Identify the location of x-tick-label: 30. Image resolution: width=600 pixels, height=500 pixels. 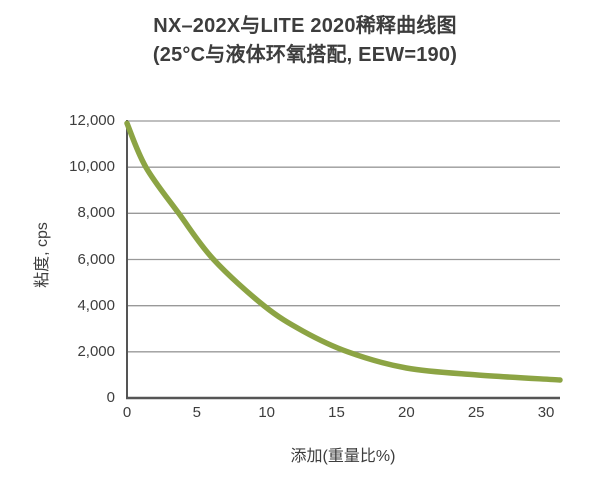
(546, 412).